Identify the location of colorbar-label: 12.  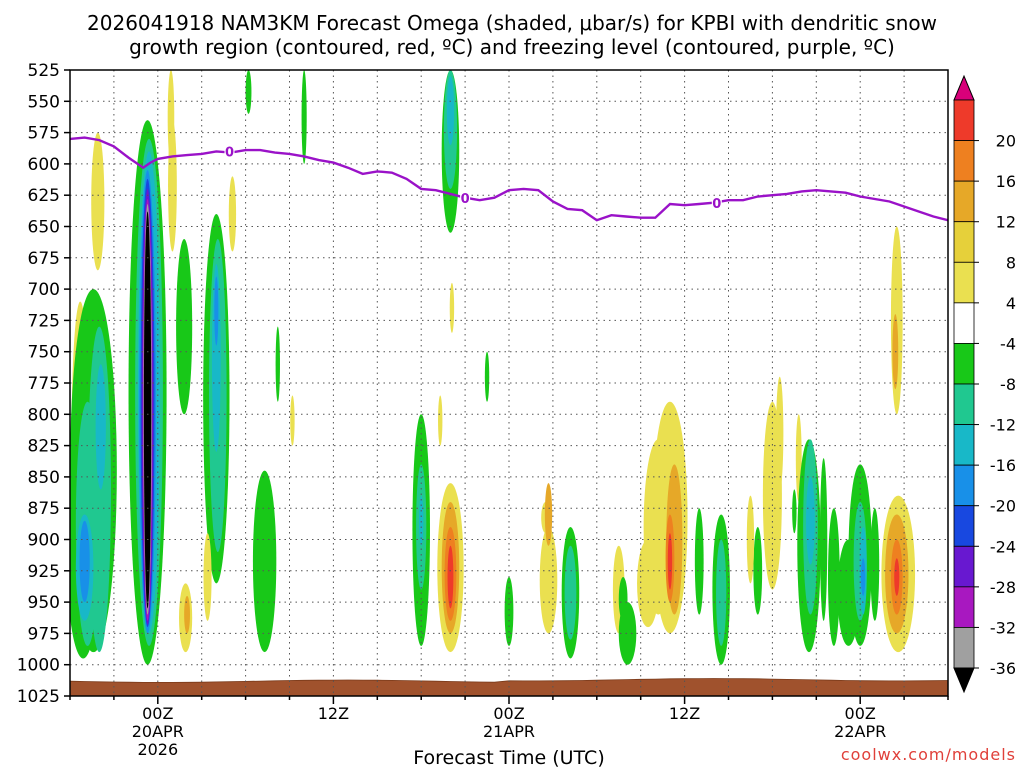
(1006, 222).